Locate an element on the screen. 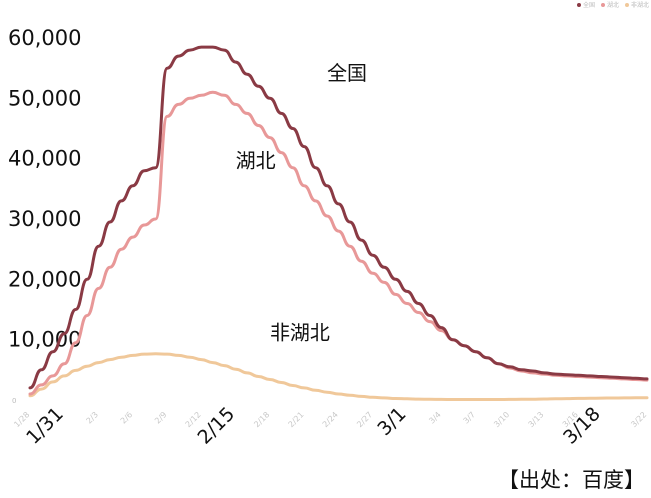  legend-item-national: 全国 is located at coordinates (585, 4).